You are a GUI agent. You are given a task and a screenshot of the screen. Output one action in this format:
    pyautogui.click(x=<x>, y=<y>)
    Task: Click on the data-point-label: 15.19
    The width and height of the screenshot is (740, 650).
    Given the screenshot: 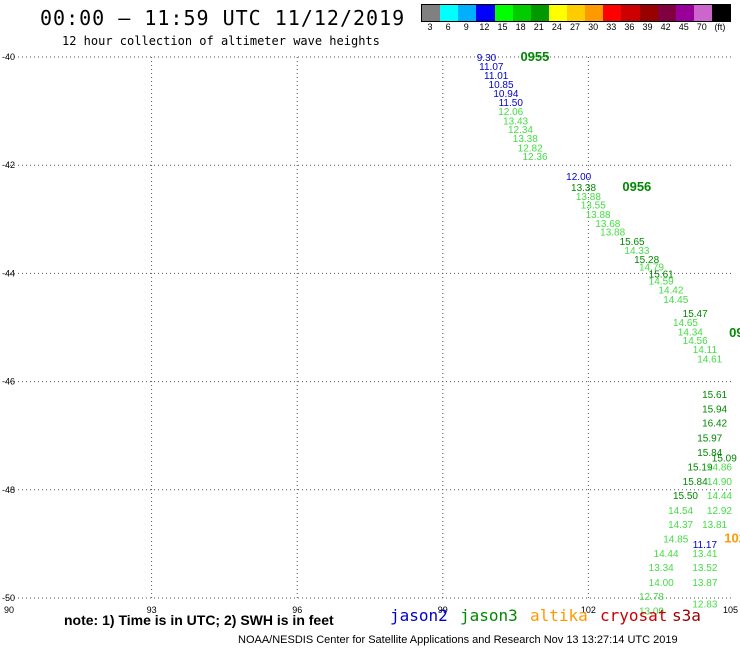 What is the action you would take?
    pyautogui.click(x=700, y=468)
    